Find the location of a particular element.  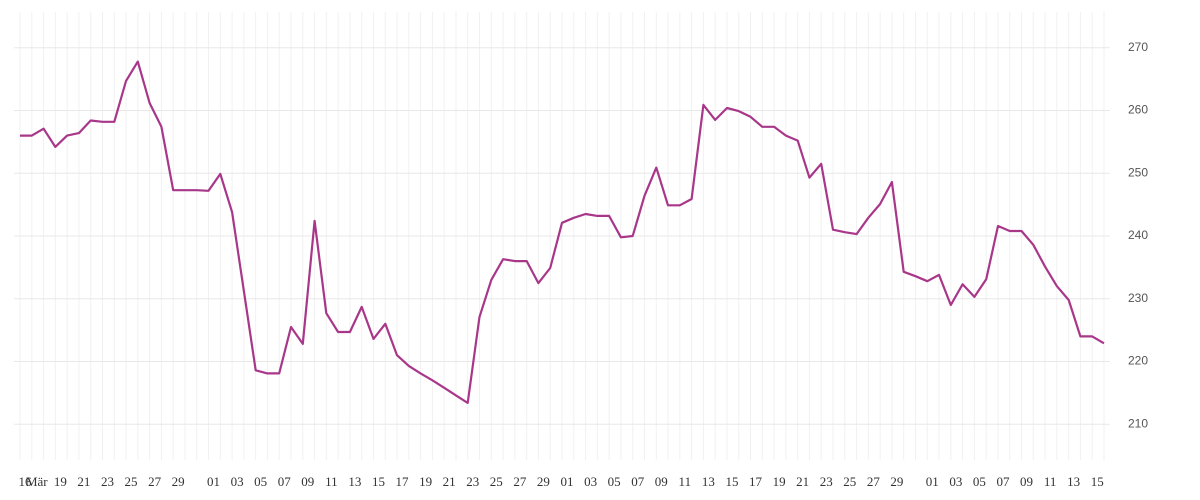

y-tick-label: 270 is located at coordinates (1138, 47).